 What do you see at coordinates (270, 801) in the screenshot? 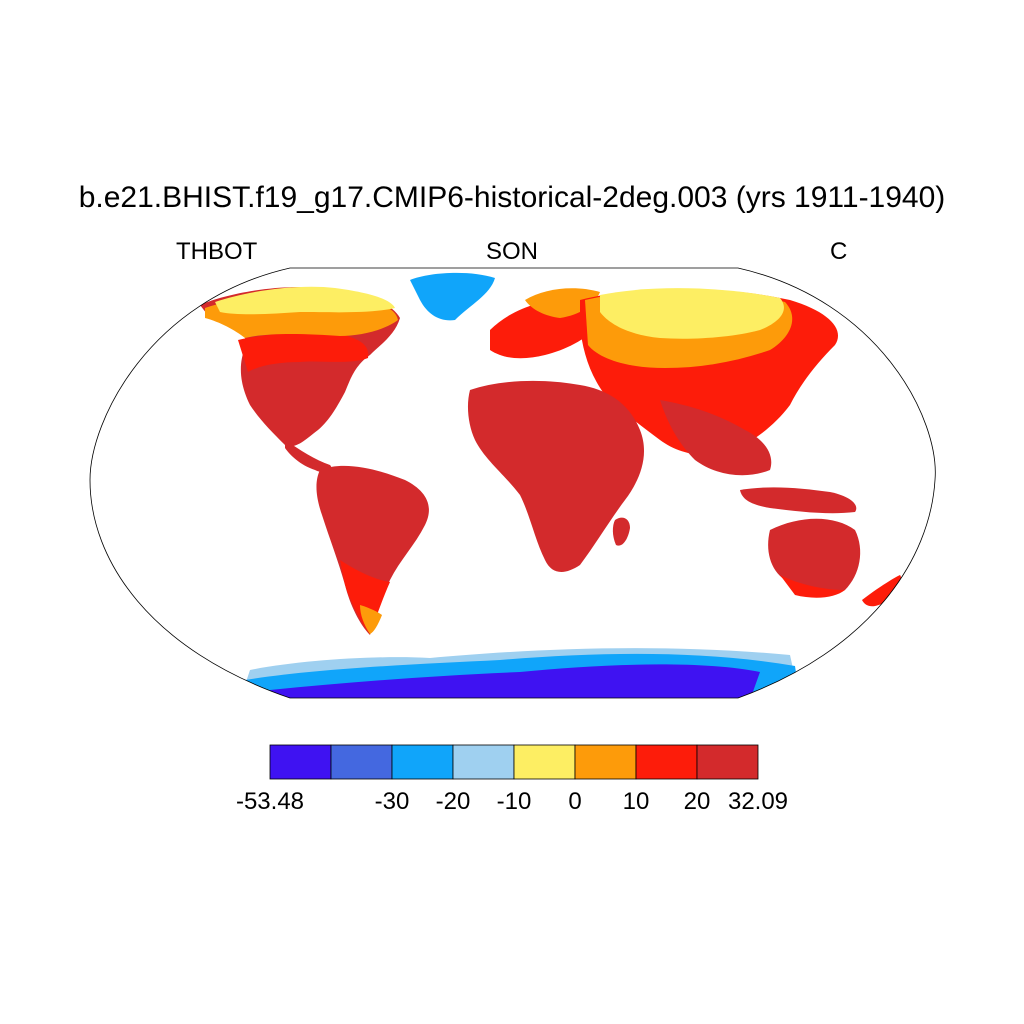
I see `colorbar-label: -53.48` at bounding box center [270, 801].